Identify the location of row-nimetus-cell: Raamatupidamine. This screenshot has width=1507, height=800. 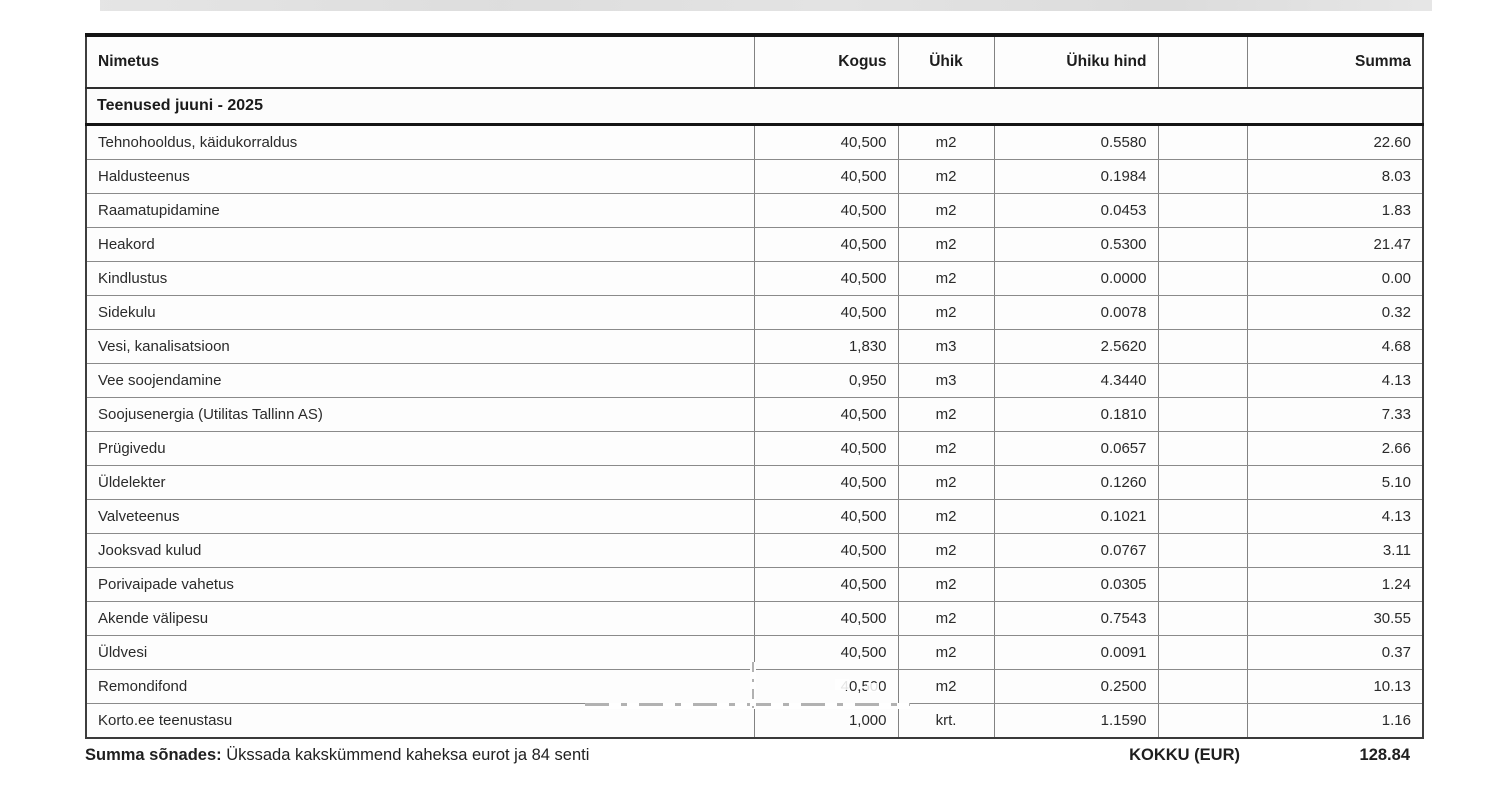
(420, 210).